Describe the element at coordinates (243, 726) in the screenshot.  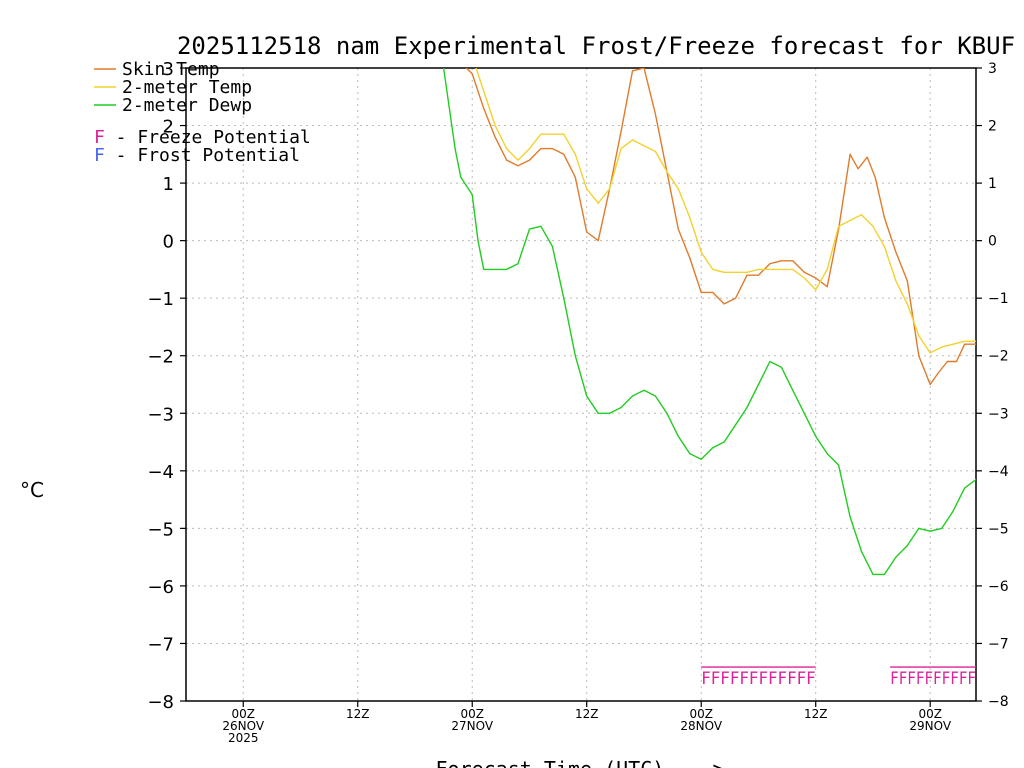
I see `x-tick-label: 26NOV` at that location.